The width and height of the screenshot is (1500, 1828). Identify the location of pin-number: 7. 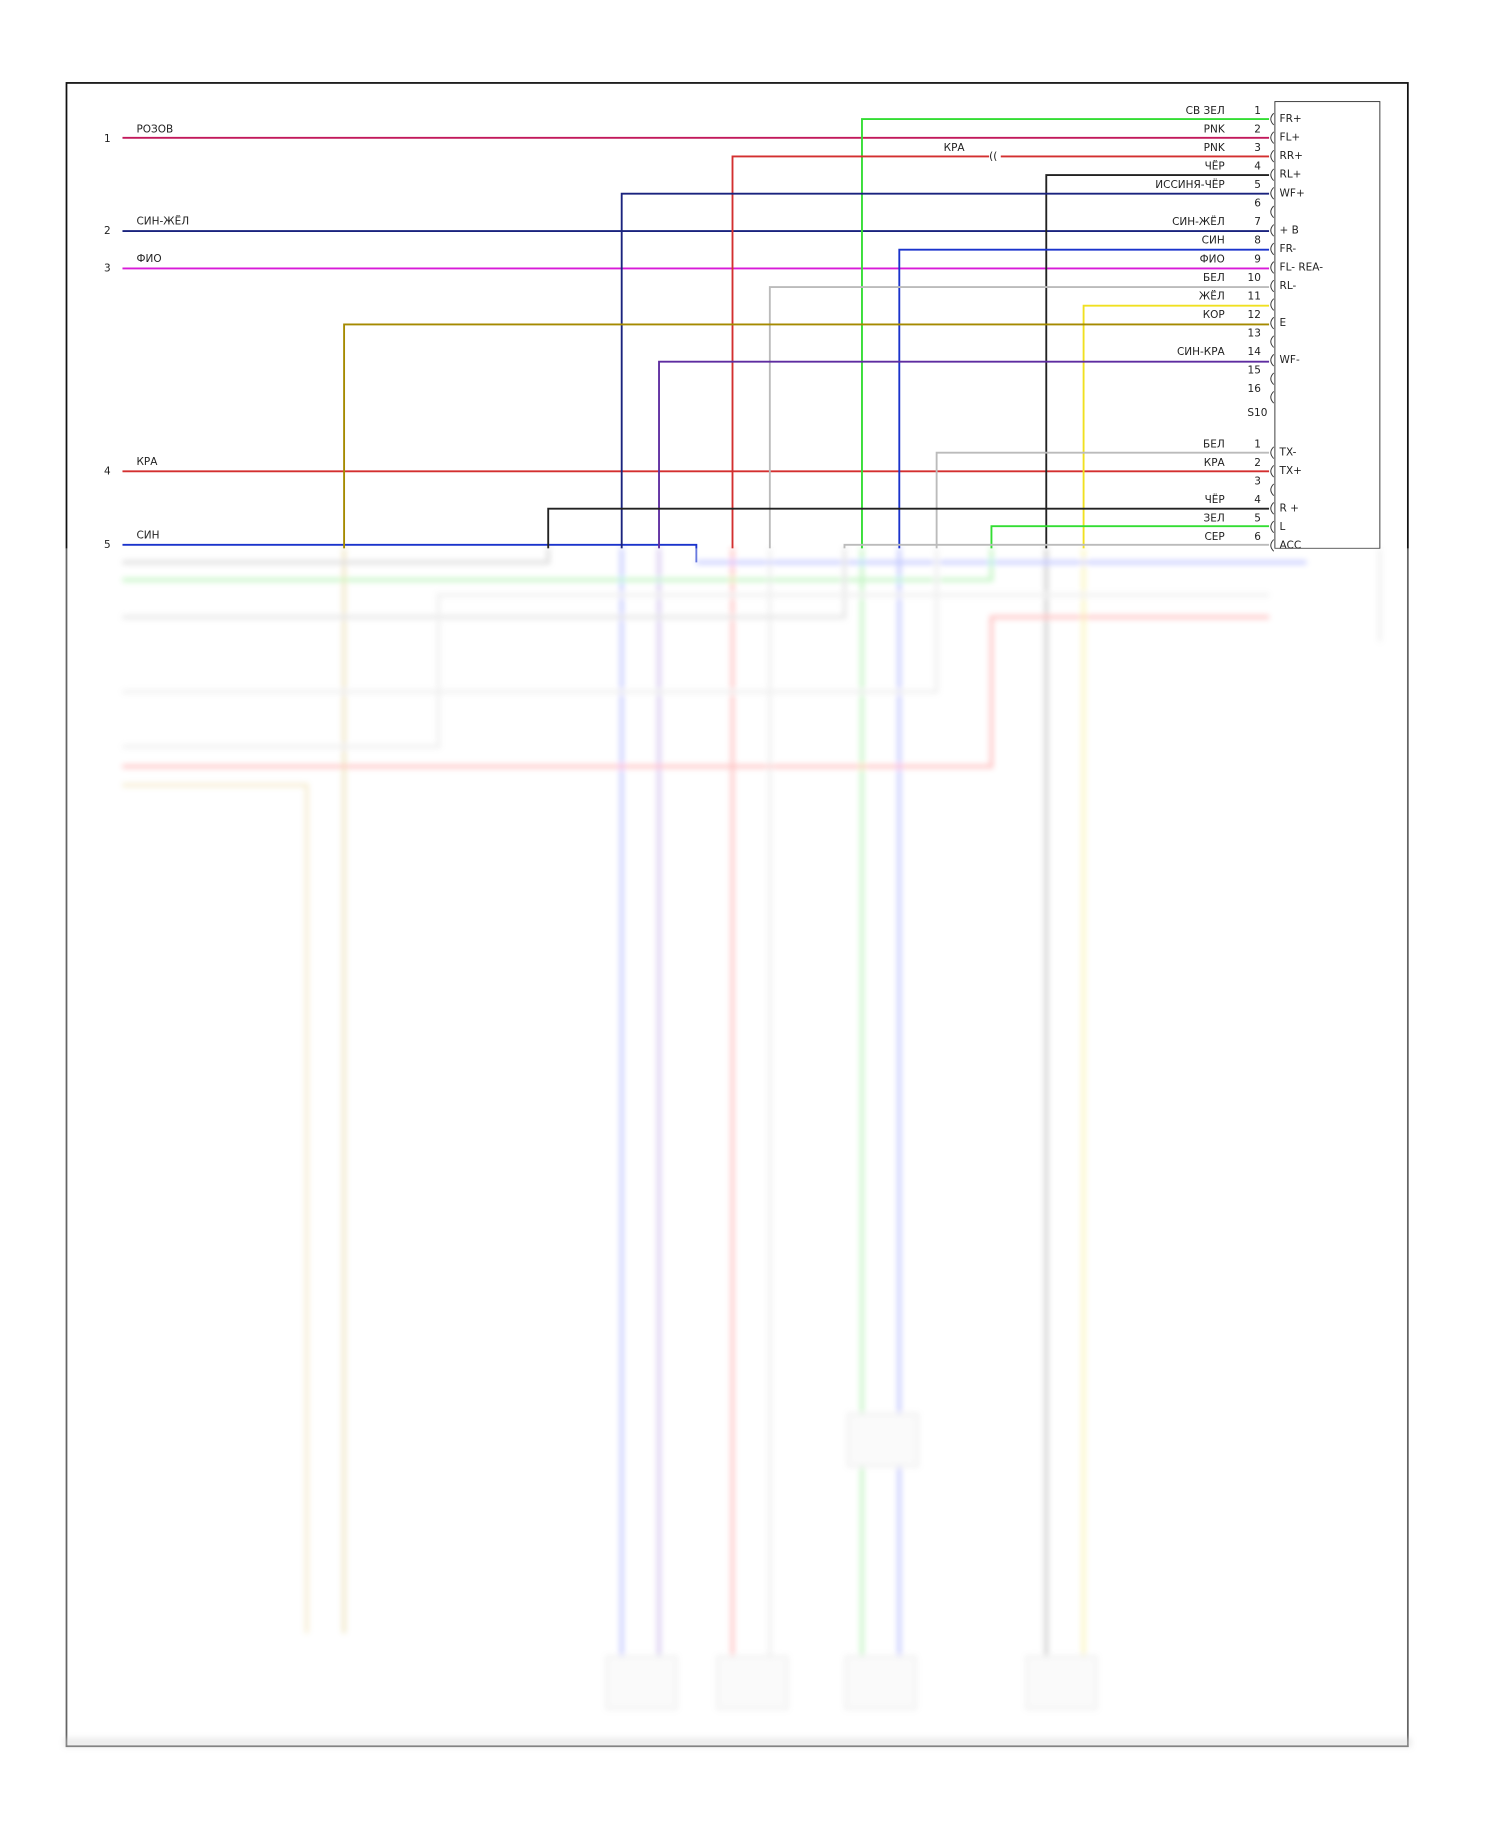
(1257, 222).